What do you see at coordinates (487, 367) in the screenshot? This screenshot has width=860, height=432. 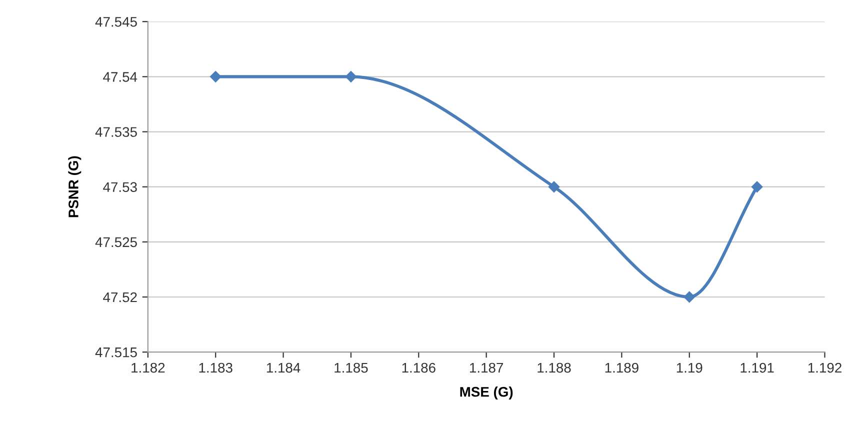 I see `x-tick-label: 1.187` at bounding box center [487, 367].